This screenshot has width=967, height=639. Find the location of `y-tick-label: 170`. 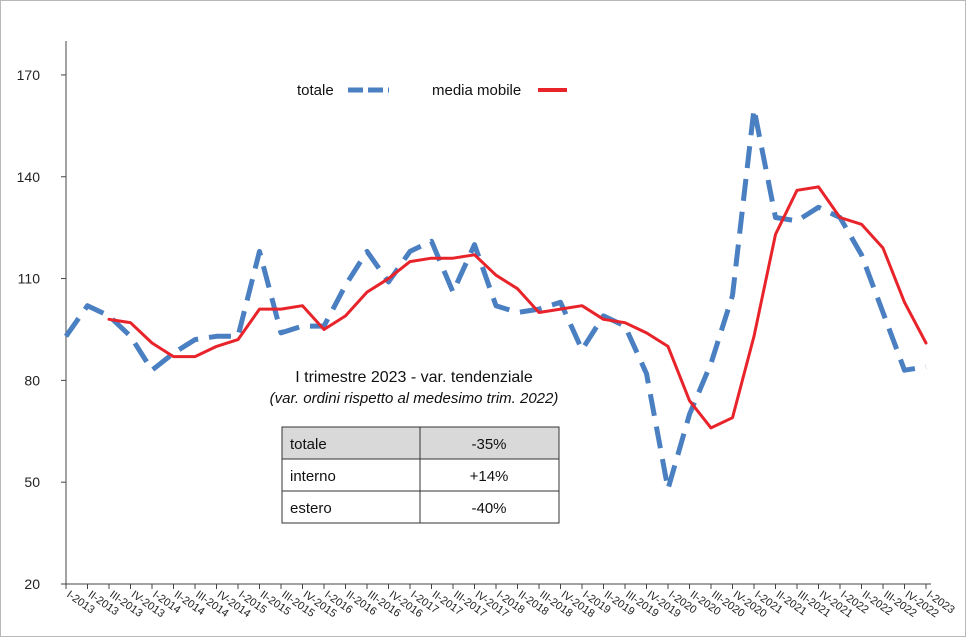

y-tick-label: 170 is located at coordinates (29, 75).